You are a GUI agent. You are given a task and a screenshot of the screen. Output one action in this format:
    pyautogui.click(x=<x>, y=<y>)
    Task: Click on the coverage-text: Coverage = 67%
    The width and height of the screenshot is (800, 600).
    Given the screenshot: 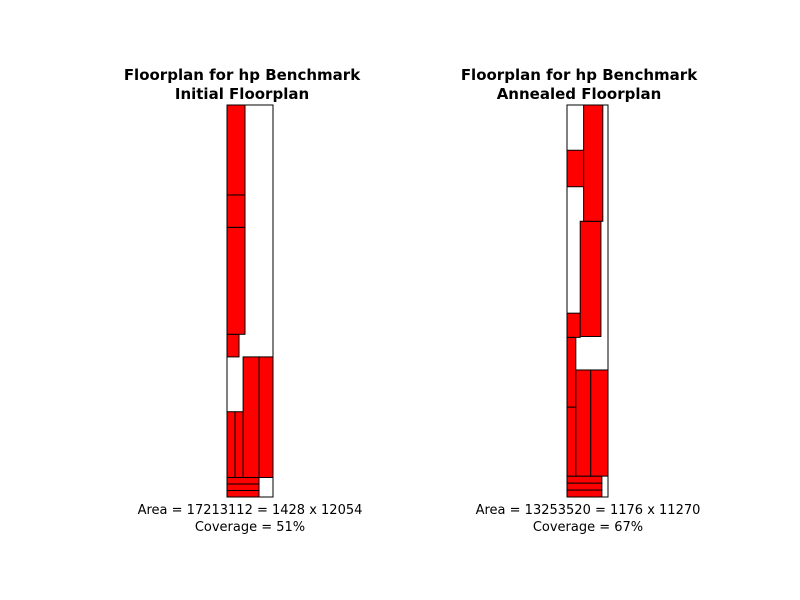 What is the action you would take?
    pyautogui.click(x=588, y=527)
    